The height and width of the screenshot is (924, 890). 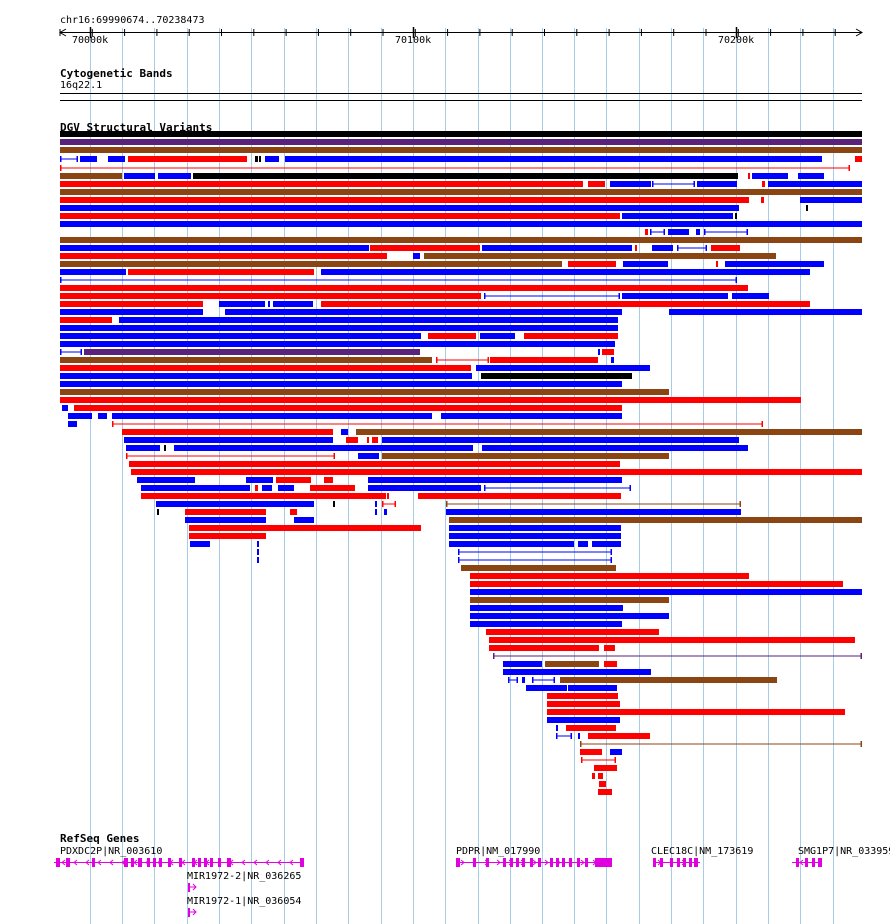 What do you see at coordinates (678, 862) in the screenshot?
I see `gene-clec18c-exon` at bounding box center [678, 862].